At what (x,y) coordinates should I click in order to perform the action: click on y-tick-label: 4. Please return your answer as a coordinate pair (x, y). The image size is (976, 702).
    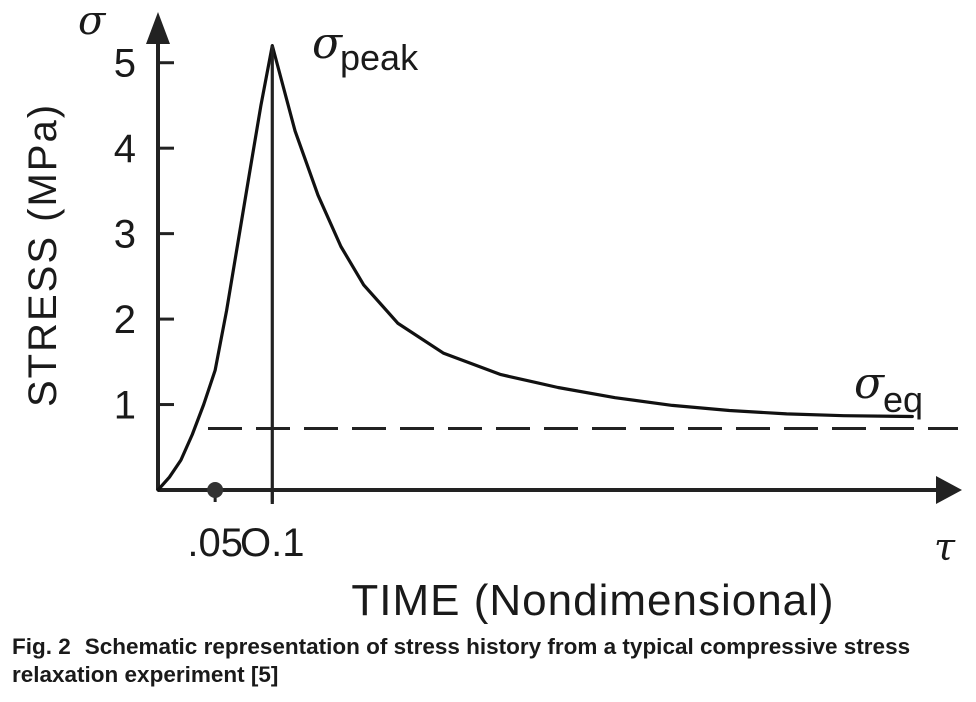
    Looking at the image, I should click on (125, 149).